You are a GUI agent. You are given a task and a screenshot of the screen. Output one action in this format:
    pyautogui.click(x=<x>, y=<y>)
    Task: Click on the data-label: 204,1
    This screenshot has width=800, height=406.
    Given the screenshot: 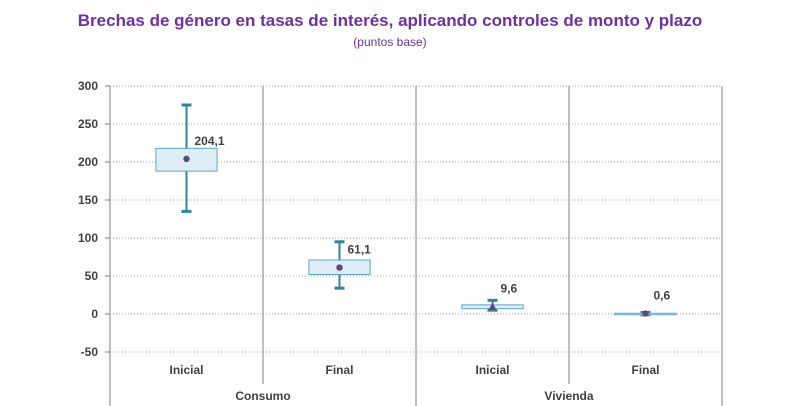 What is the action you would take?
    pyautogui.click(x=210, y=141)
    